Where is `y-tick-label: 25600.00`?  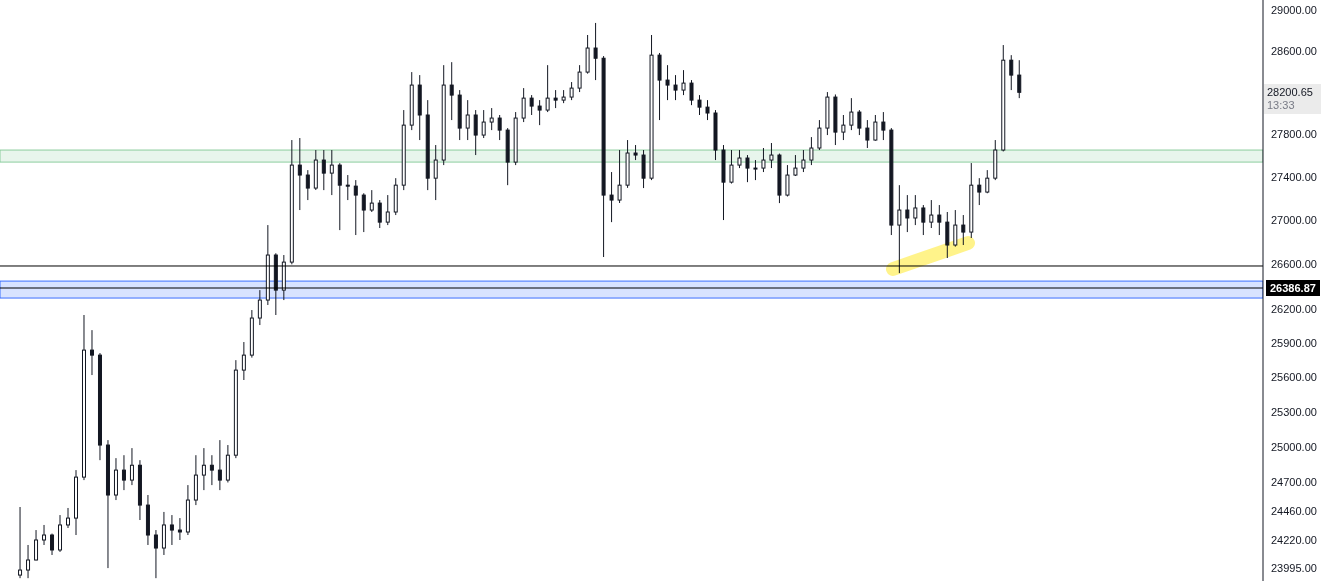 y-tick-label: 25600.00 is located at coordinates (1294, 377).